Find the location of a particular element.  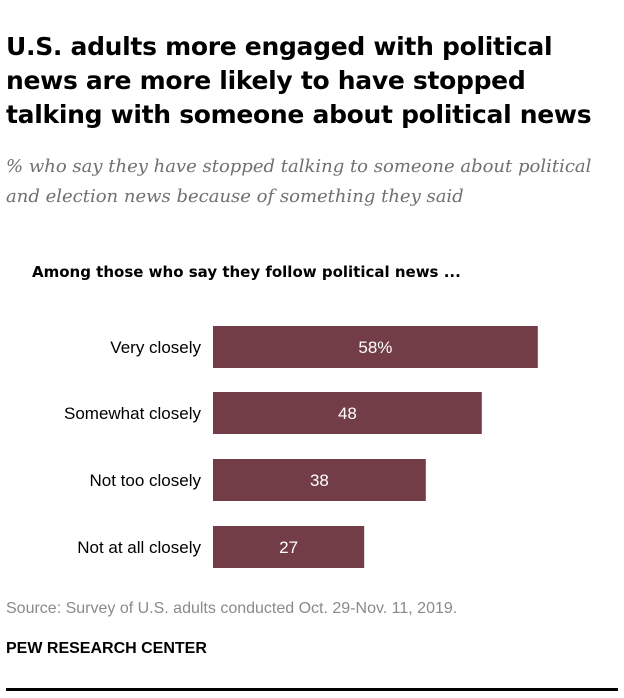

bottom-rule is located at coordinates (312, 689).